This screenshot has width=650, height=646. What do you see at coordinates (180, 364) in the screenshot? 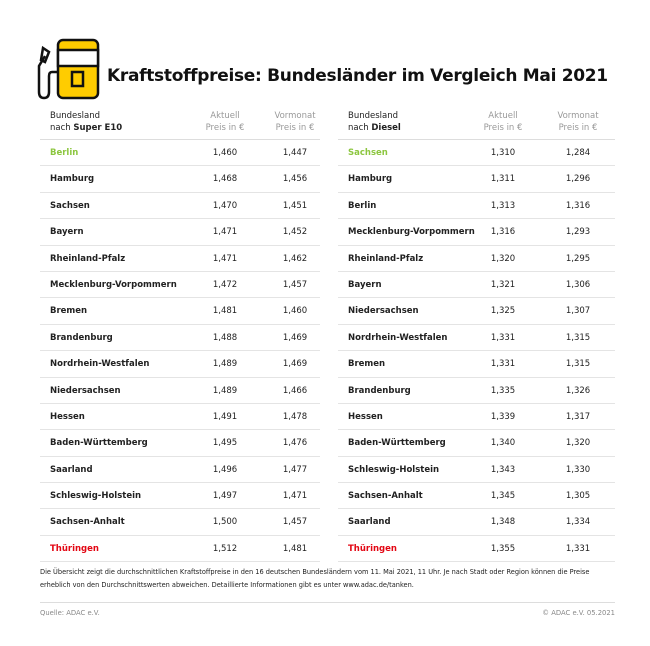
I see `table-row: Nordrhein-Westfalen 1,489 1,469` at bounding box center [180, 364].